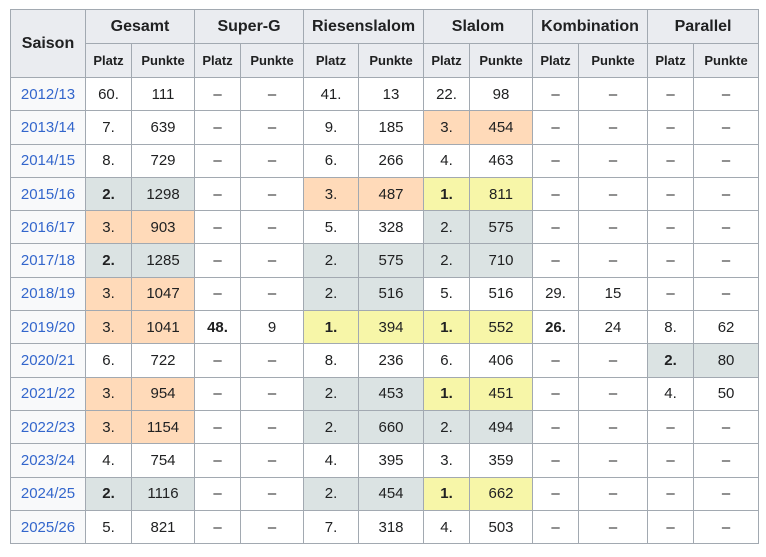 The image size is (766, 557). What do you see at coordinates (385, 527) in the screenshot?
I see `table-row: 2025/26 5. 821– –7. 318 4. 503– – – –` at bounding box center [385, 527].